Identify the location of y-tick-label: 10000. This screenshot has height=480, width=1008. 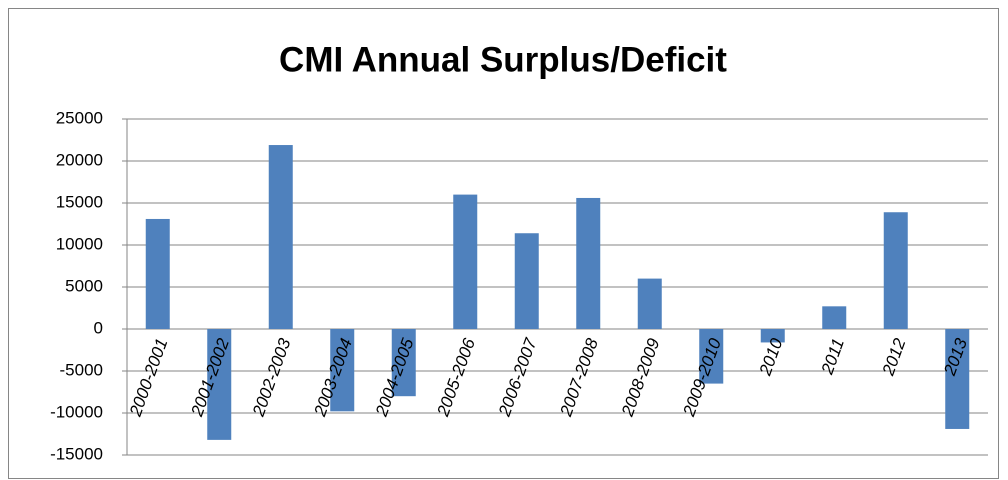
(79, 243).